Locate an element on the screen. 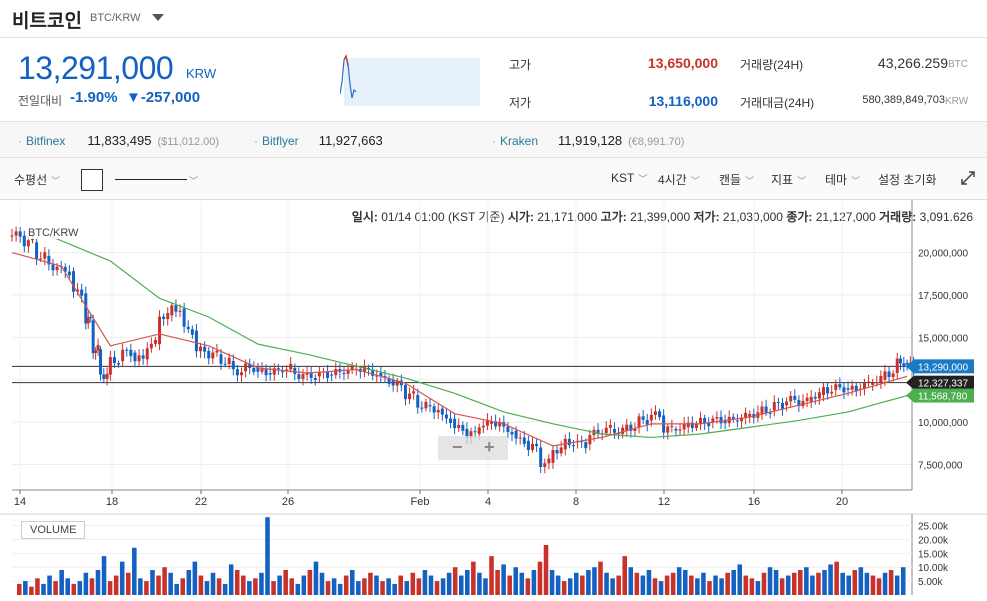  coin-pair: BTC/KRW is located at coordinates (115, 18).